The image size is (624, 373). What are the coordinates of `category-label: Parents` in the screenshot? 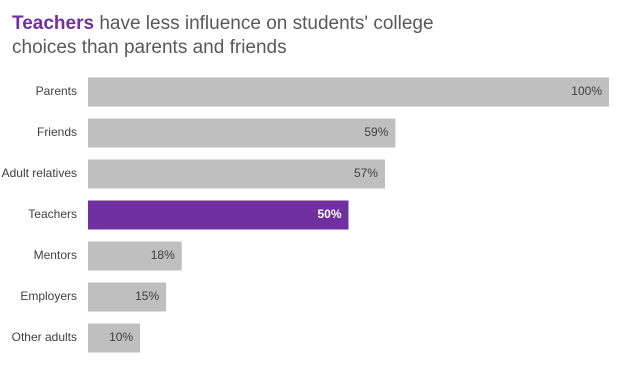 It's located at (56, 91).